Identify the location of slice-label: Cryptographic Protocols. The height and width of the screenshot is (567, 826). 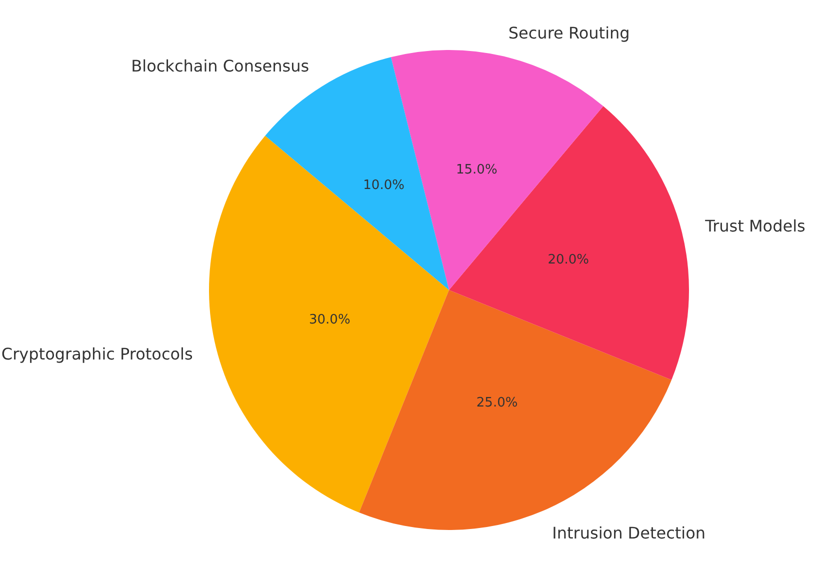
(97, 354).